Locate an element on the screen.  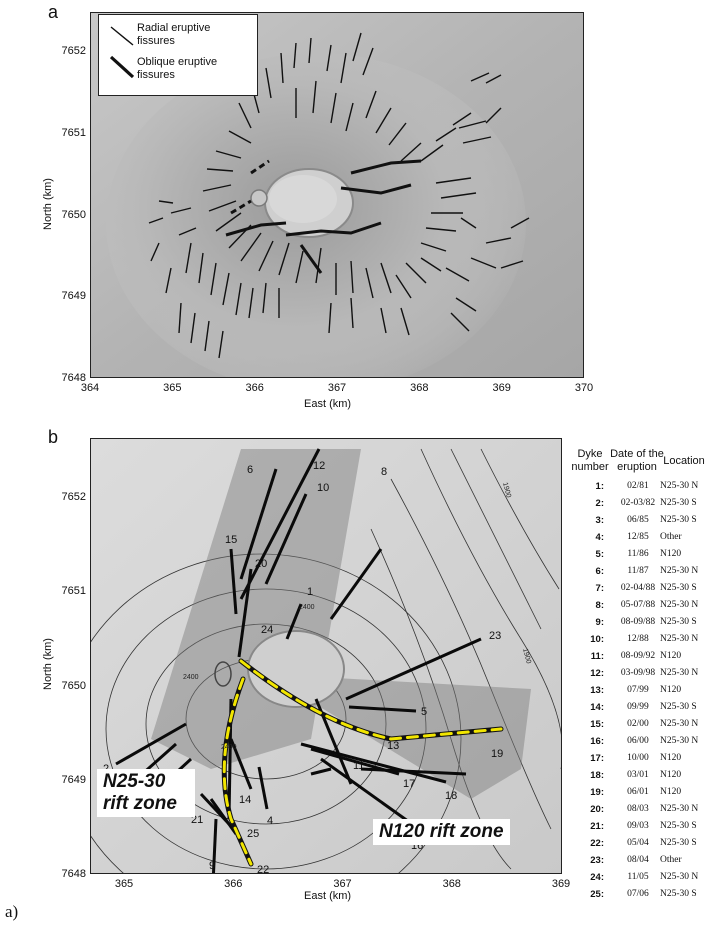
eruption-date-cell: 05-07/88 is located at coordinates (638, 605).